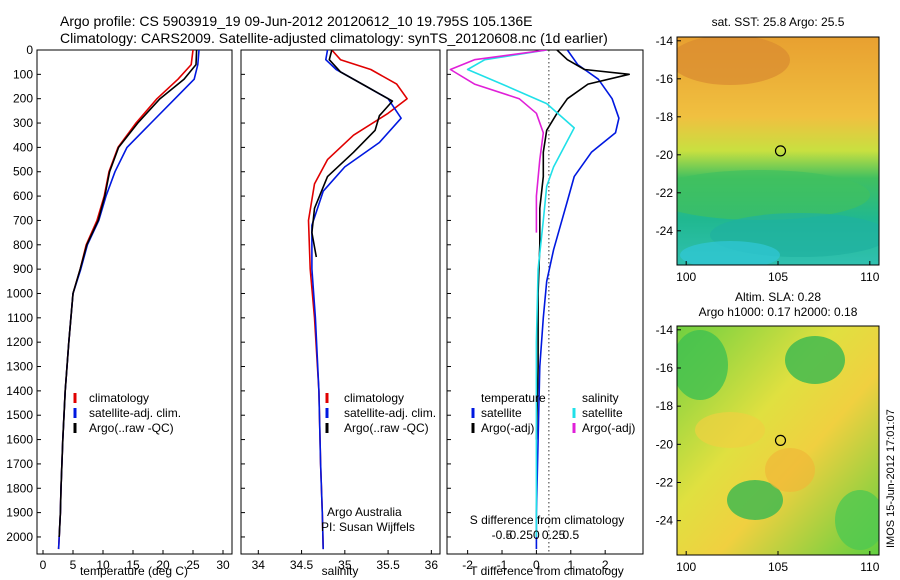  What do you see at coordinates (502, 535) in the screenshot?
I see `x-tick-label-secondary: -0.5` at bounding box center [502, 535].